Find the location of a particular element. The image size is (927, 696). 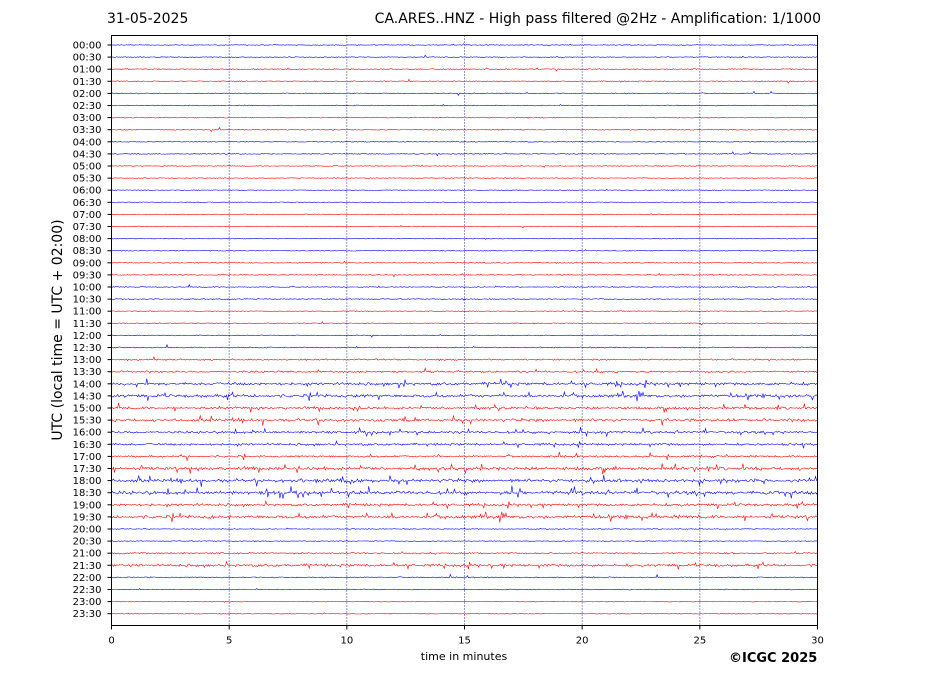

y-tick-label: 18:00 is located at coordinates (87, 481).